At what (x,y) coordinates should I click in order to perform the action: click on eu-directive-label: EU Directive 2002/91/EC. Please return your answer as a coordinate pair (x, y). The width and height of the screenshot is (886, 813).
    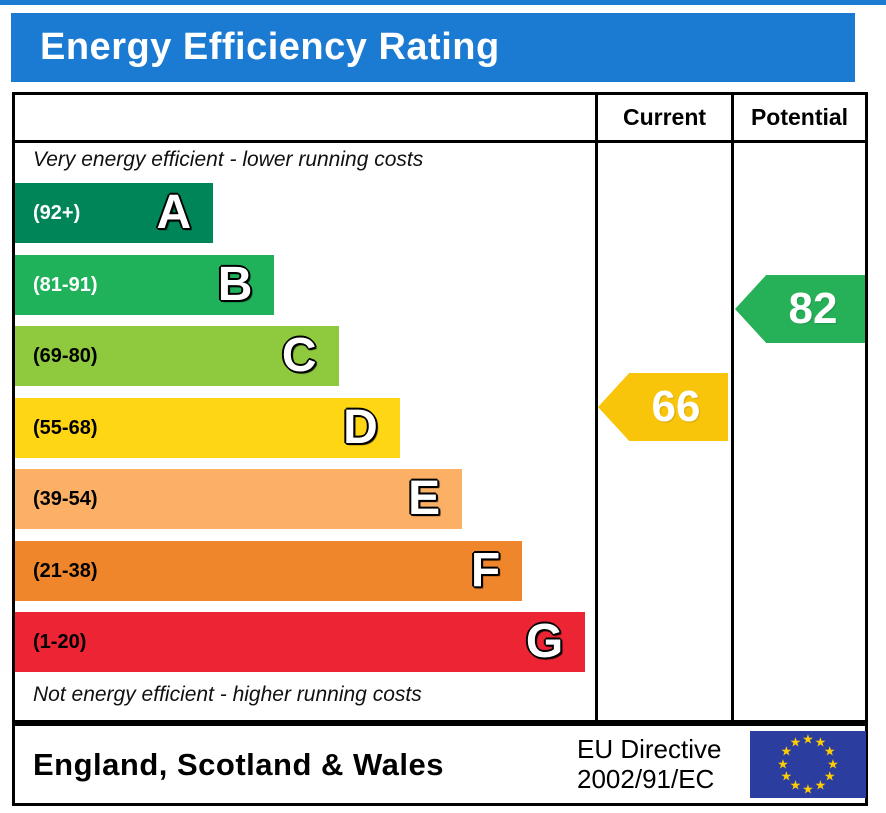
    Looking at the image, I should click on (649, 764).